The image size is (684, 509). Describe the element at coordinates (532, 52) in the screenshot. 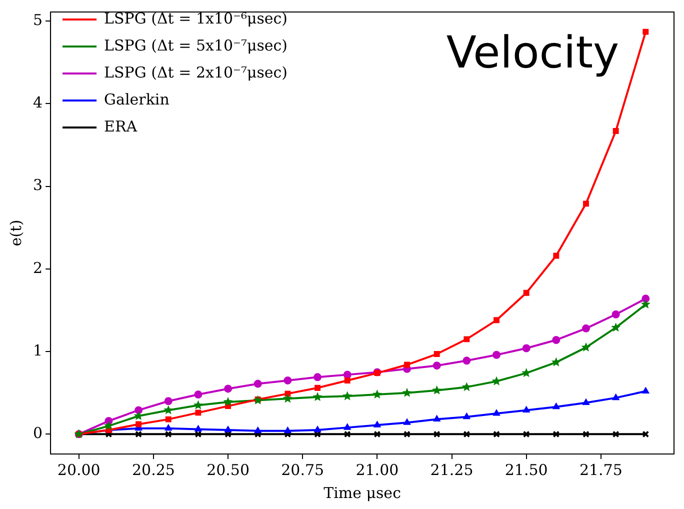

I see `annotation: Velocity` at that location.